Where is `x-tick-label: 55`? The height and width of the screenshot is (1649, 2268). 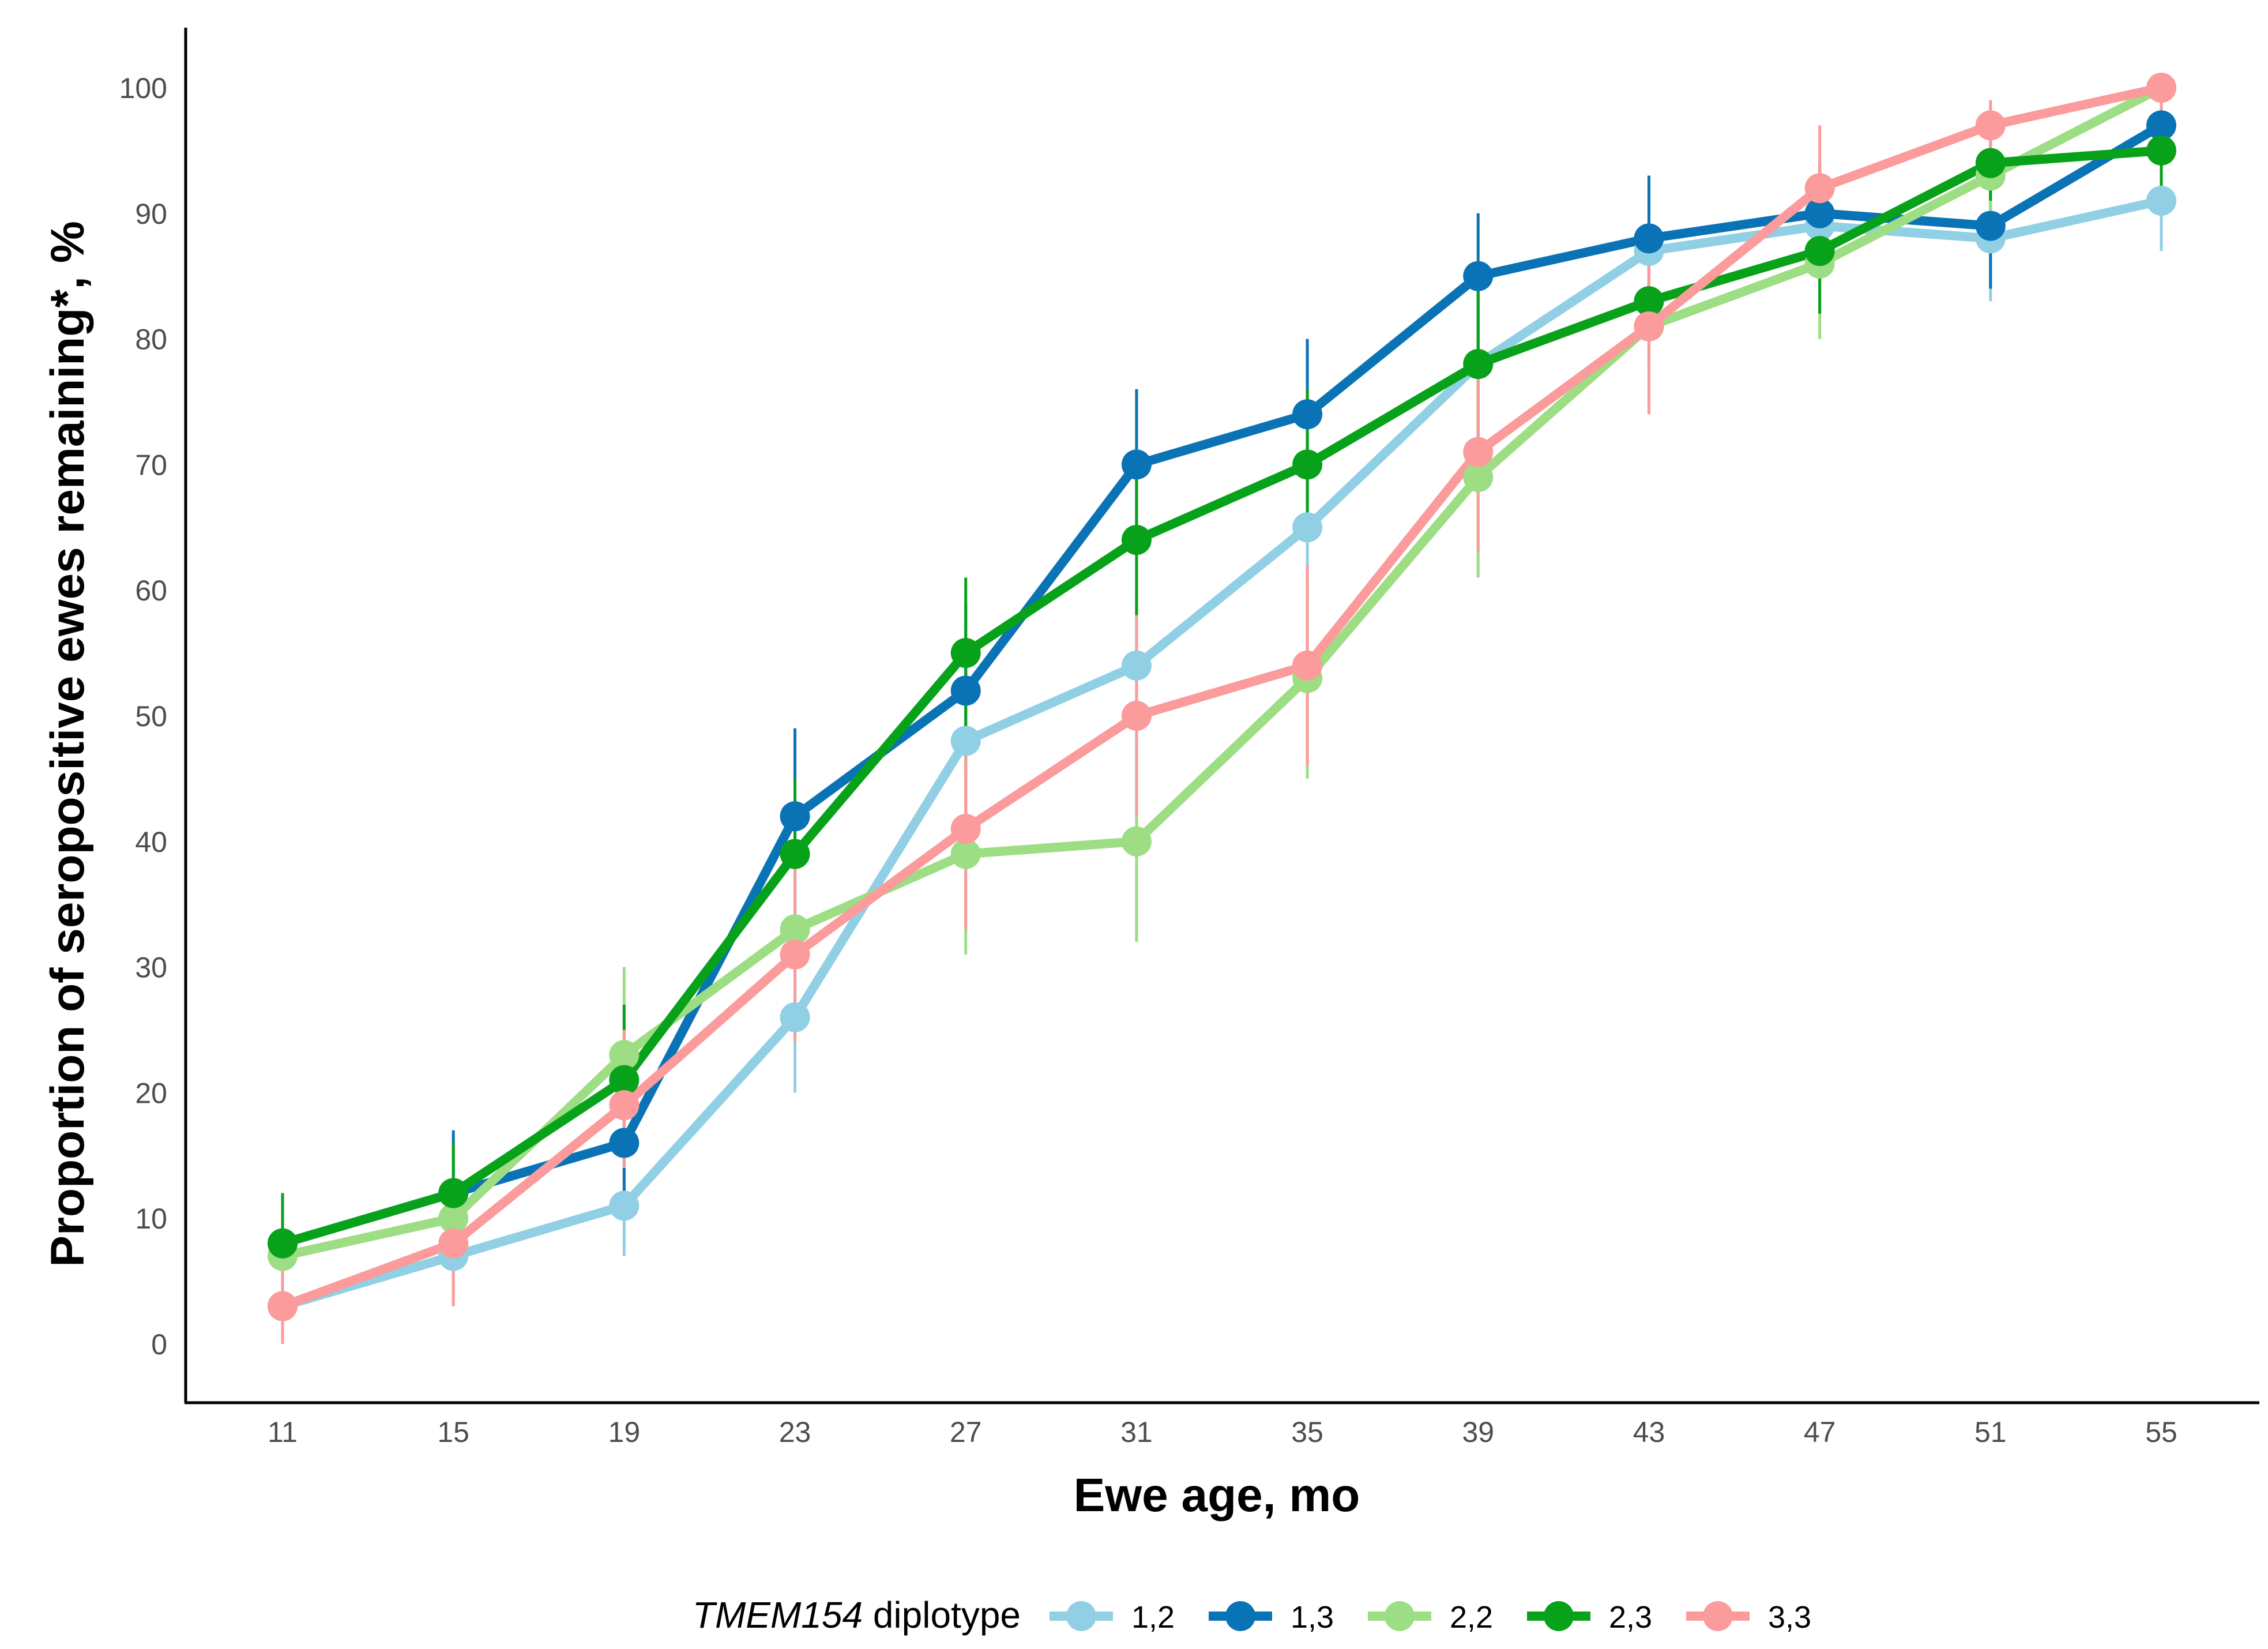
x-tick-label: 55 is located at coordinates (2161, 1432).